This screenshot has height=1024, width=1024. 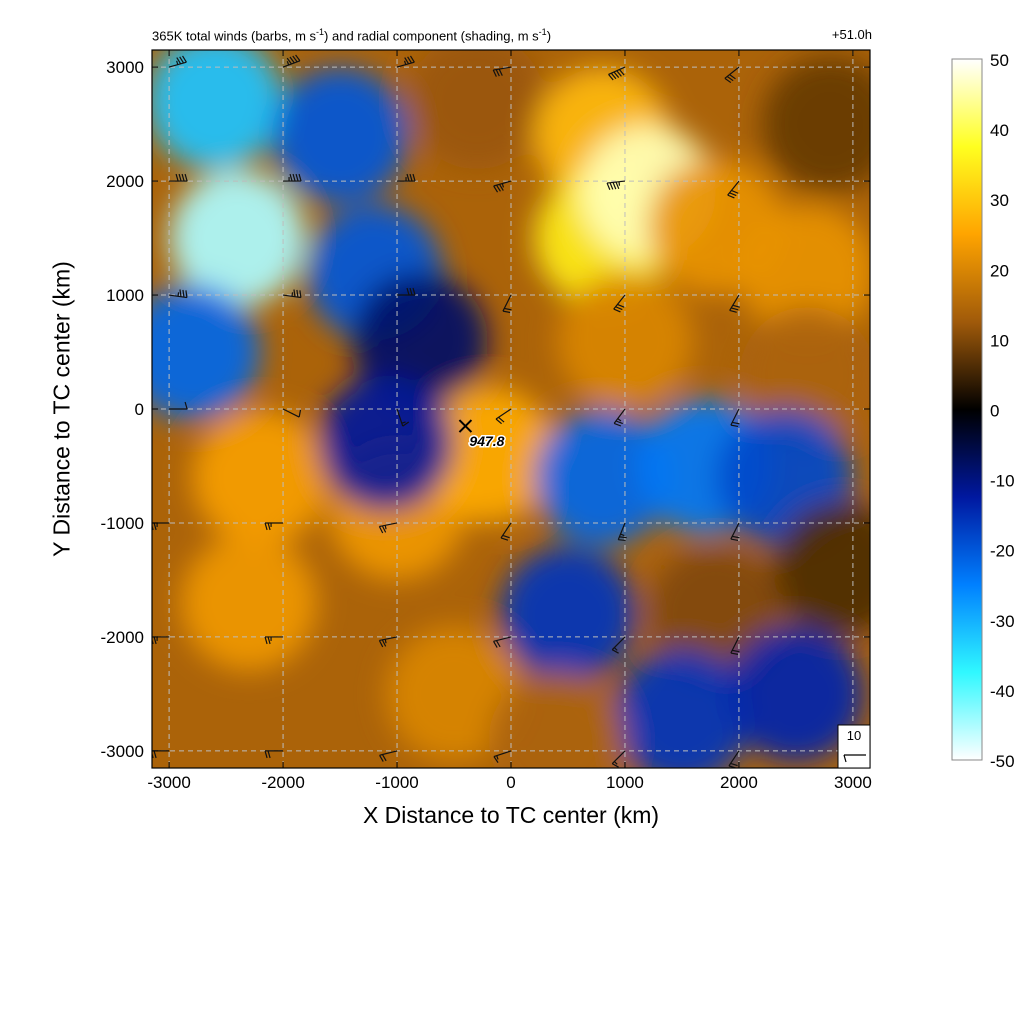 What do you see at coordinates (739, 782) in the screenshot?
I see `x-tick-label: 2000` at bounding box center [739, 782].